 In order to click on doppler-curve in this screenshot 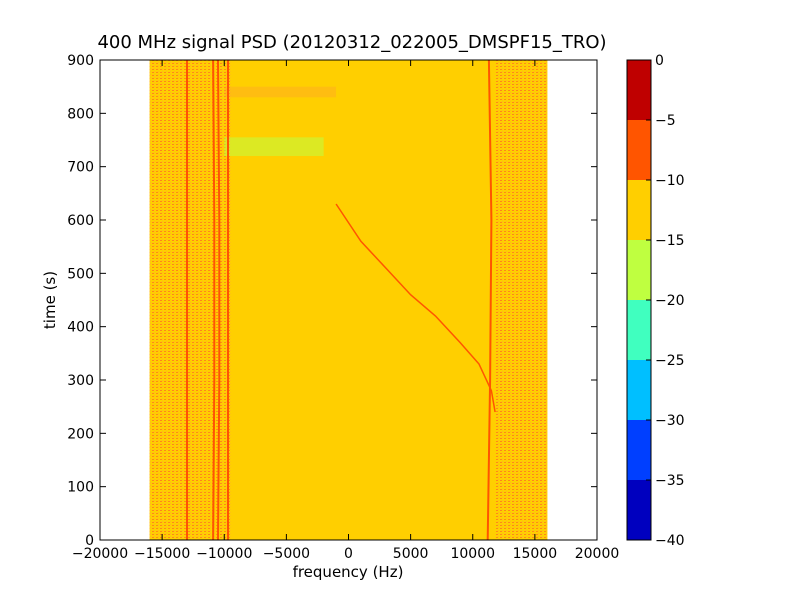, I will do `click(415, 308)`.